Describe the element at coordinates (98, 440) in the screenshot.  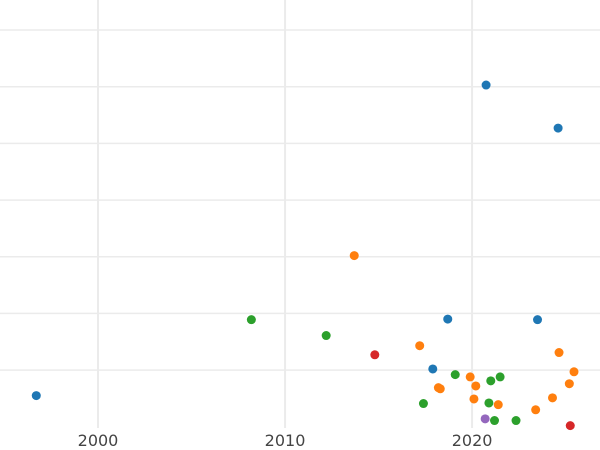
I see `x-tick-label: 2000` at that location.